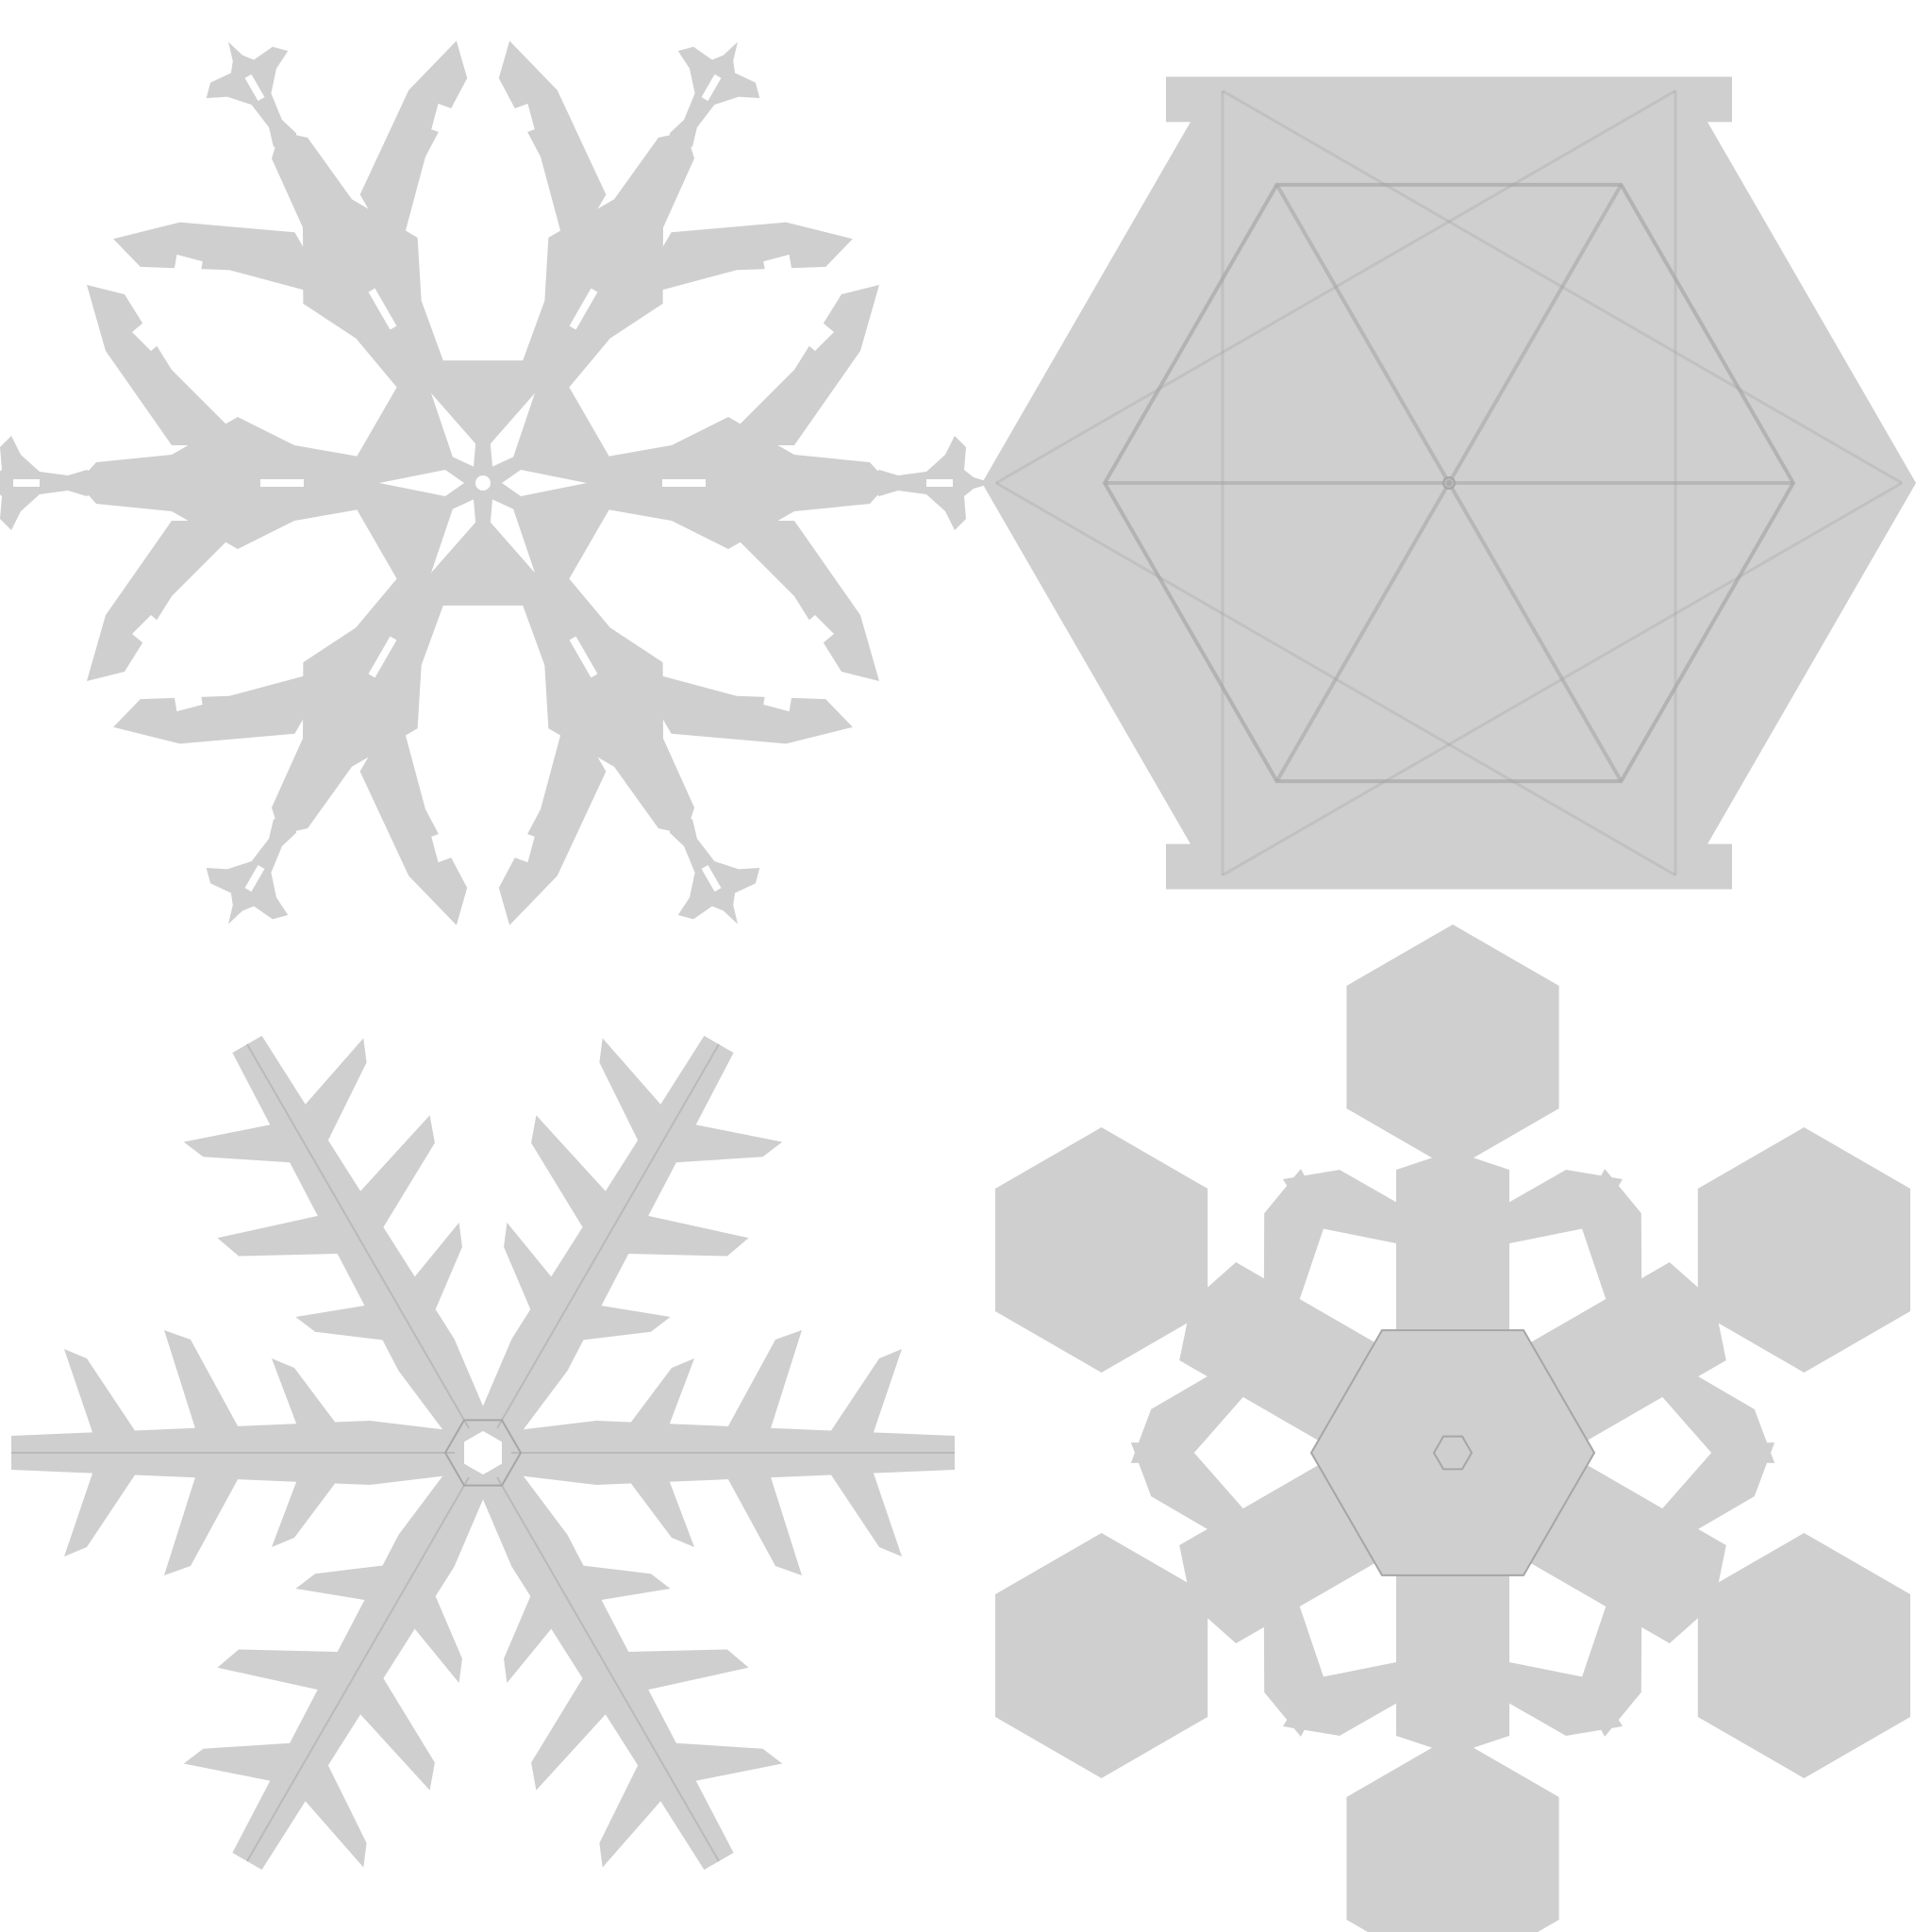 Image resolution: width=1932 pixels, height=1932 pixels. I want to click on center-hole, so click(483, 483).